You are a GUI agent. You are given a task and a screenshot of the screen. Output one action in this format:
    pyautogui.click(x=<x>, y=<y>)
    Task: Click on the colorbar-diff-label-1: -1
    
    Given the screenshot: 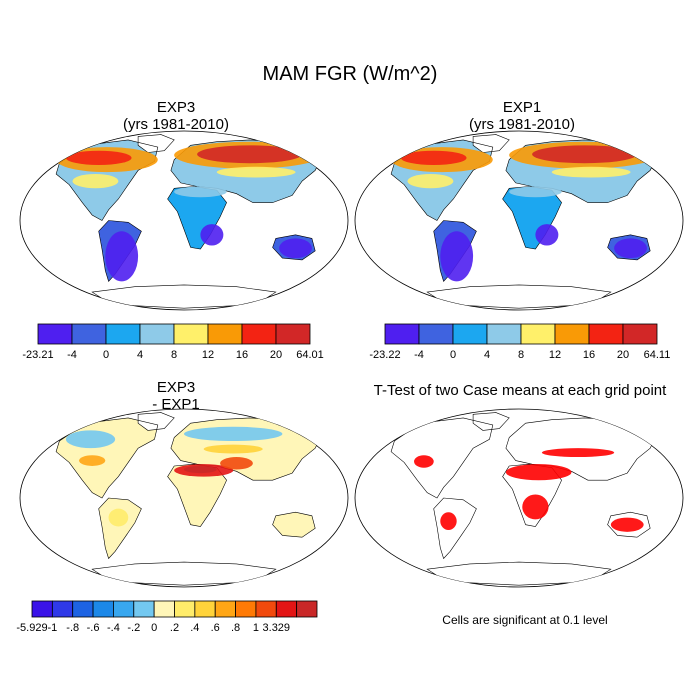 What is the action you would take?
    pyautogui.click(x=52, y=628)
    